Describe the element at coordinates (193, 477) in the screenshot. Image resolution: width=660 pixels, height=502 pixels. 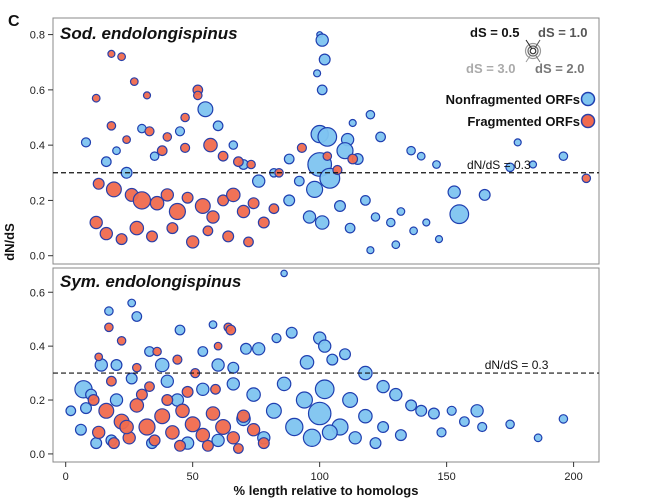
I see `x-tick-label: 50` at that location.